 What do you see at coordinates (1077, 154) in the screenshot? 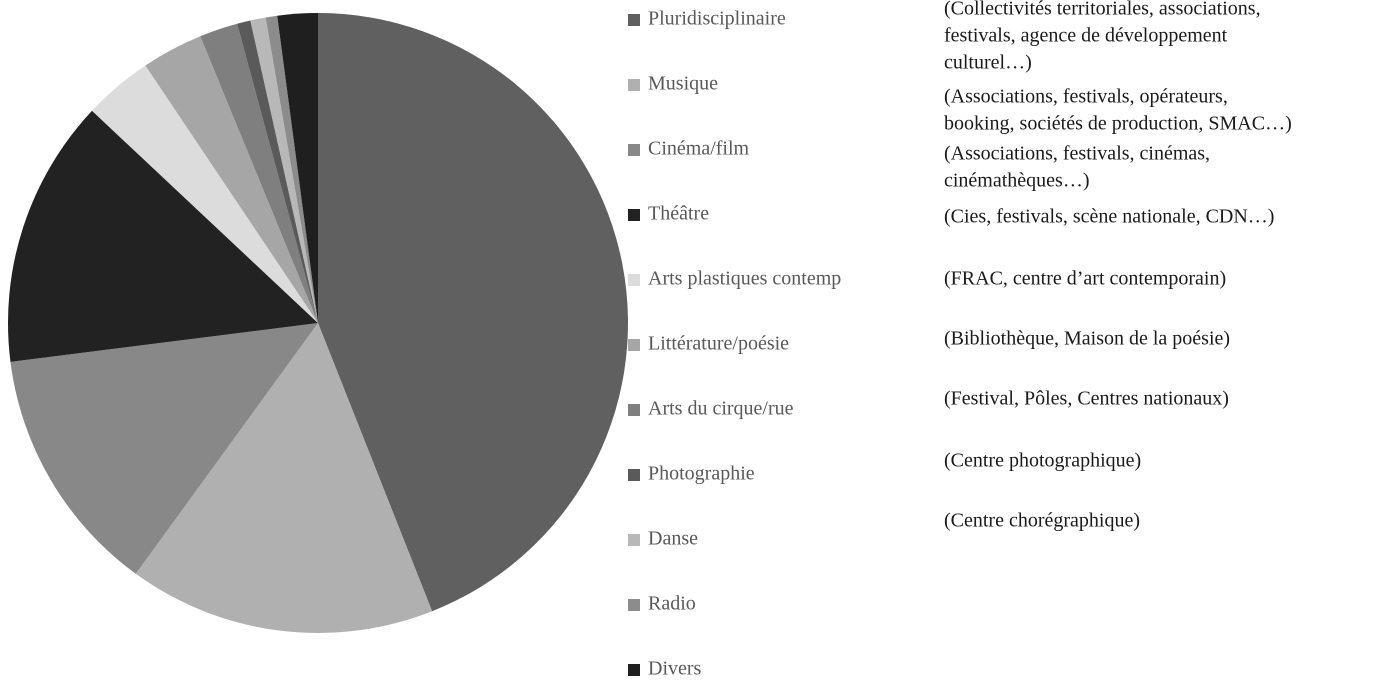
I see `annotation: (Associations, festivals, cinémas,` at bounding box center [1077, 154].